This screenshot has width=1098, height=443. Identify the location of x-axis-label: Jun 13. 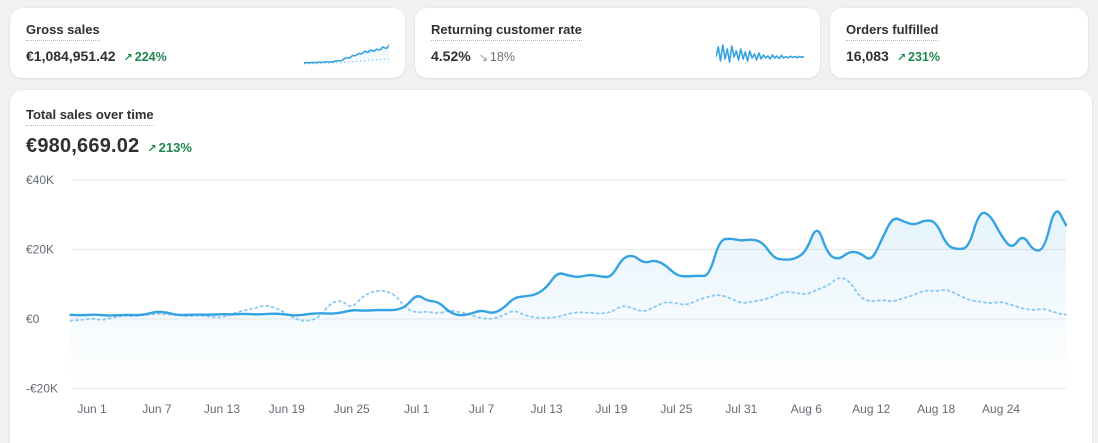
(222, 409).